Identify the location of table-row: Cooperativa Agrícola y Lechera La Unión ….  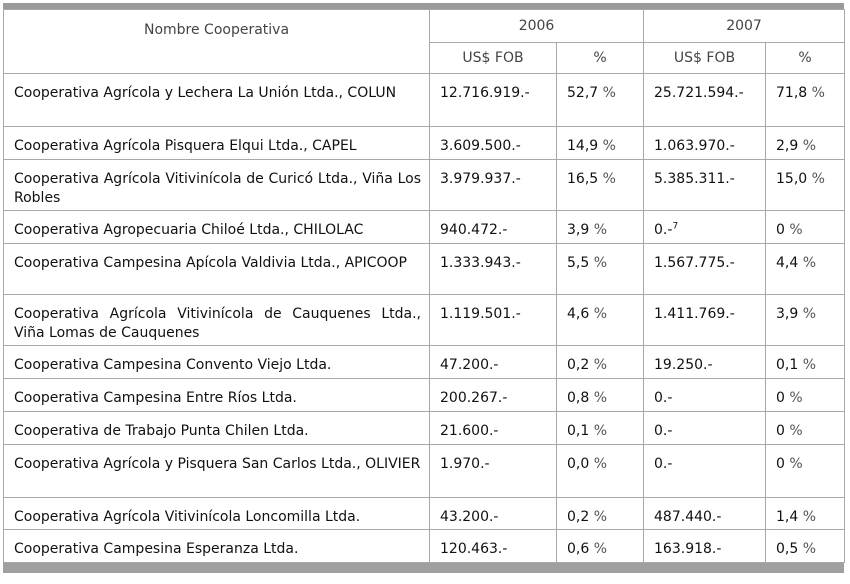
(424, 100).